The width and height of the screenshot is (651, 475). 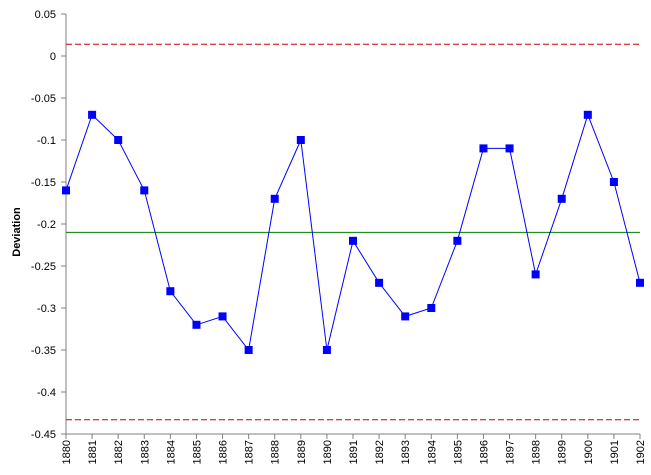 What do you see at coordinates (46, 393) in the screenshot?
I see `y-tick-label: -0.4` at bounding box center [46, 393].